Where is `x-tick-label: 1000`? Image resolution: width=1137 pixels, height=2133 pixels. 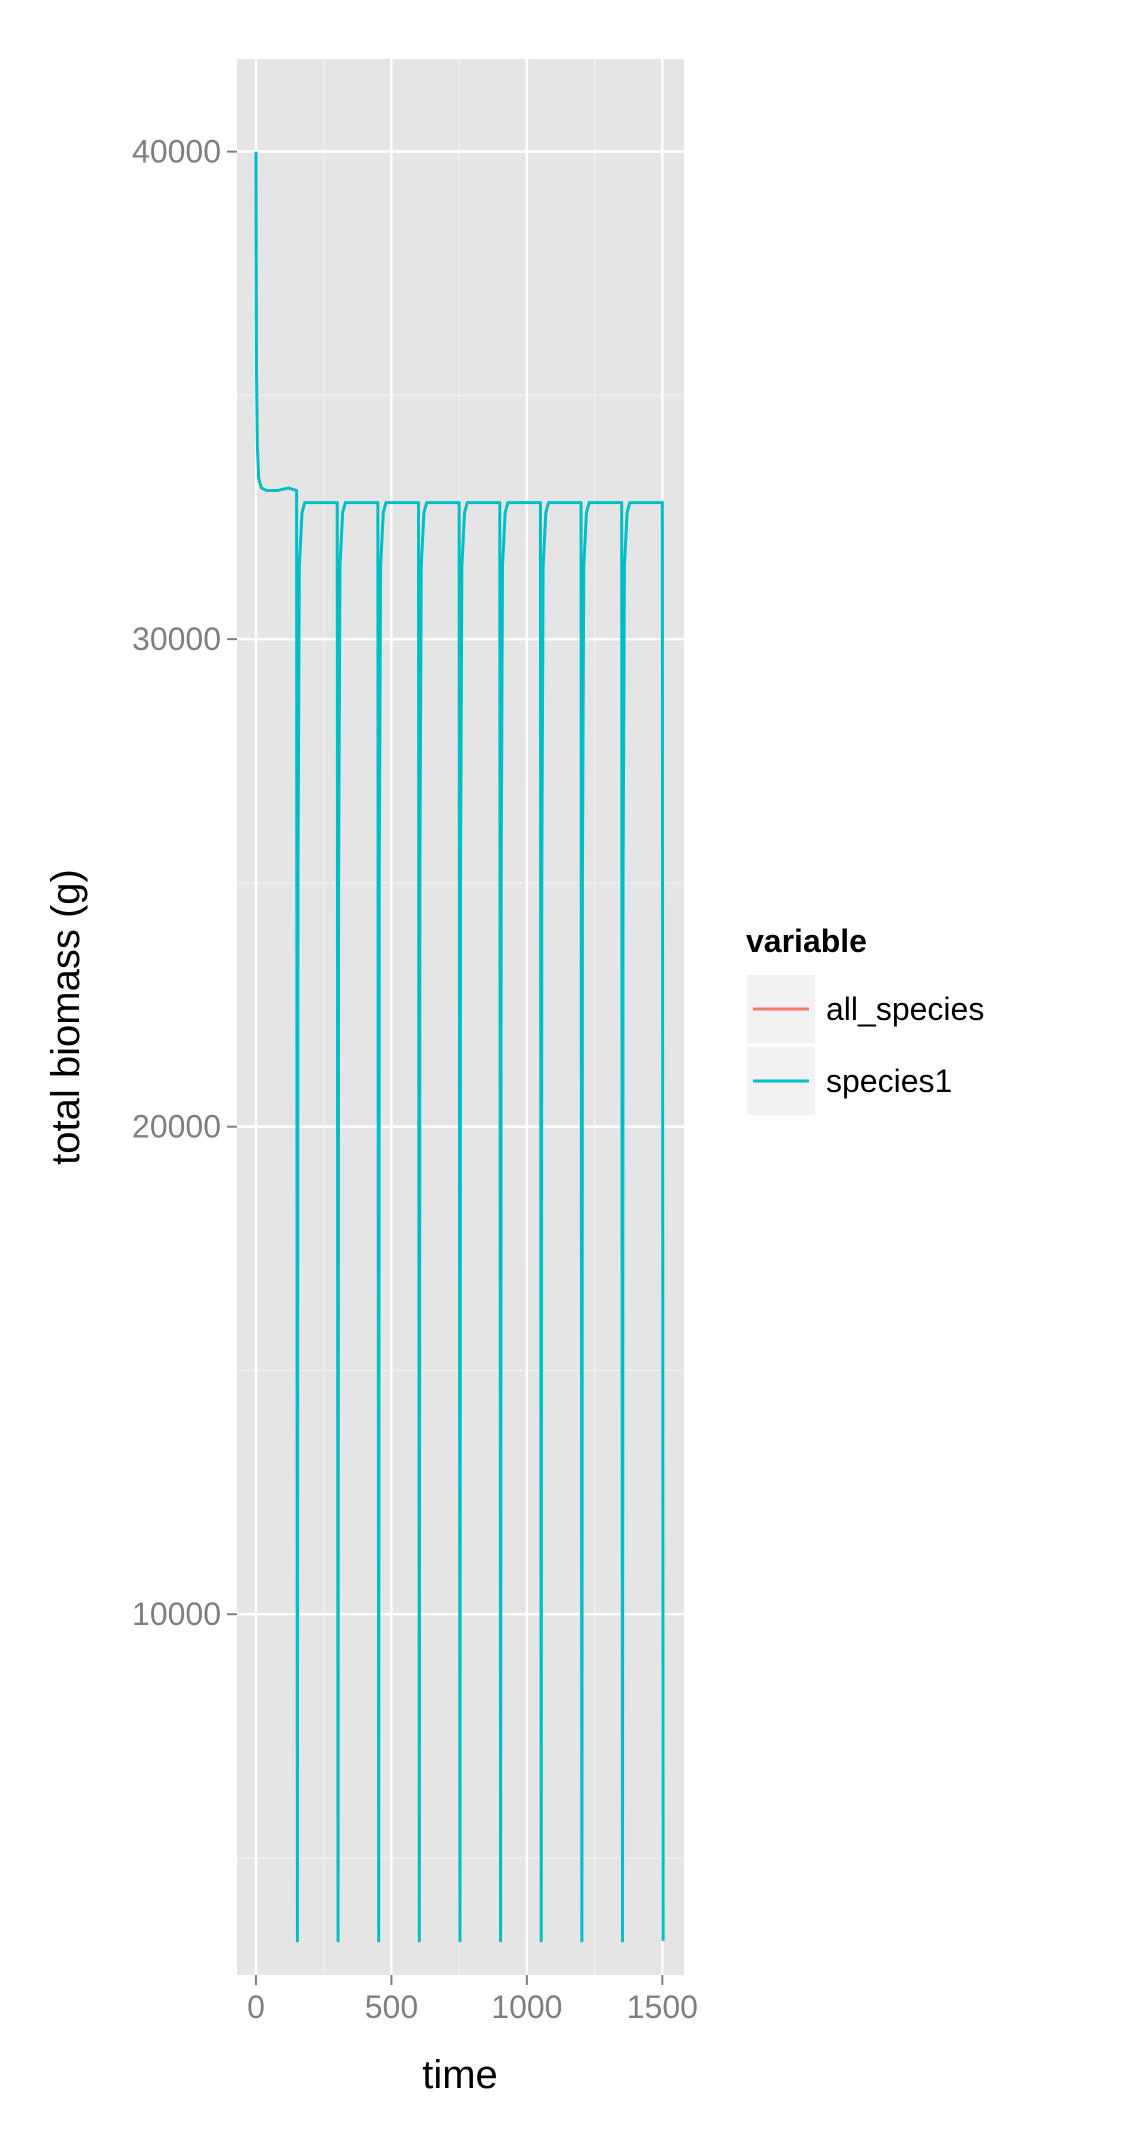 x-tick-label: 1000 is located at coordinates (526, 2007).